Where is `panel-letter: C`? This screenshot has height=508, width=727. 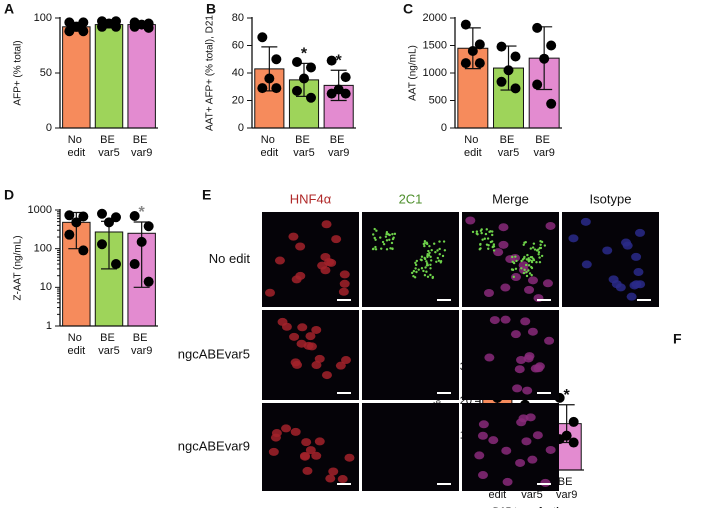
panel-letter: C is located at coordinates (408, 9).